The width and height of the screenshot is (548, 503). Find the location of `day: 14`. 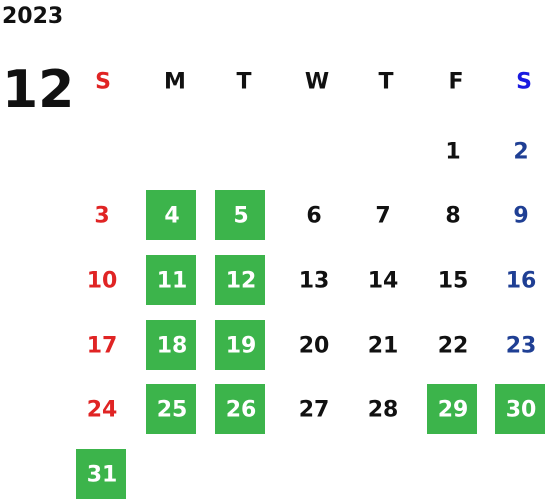

day: 14 is located at coordinates (383, 281).